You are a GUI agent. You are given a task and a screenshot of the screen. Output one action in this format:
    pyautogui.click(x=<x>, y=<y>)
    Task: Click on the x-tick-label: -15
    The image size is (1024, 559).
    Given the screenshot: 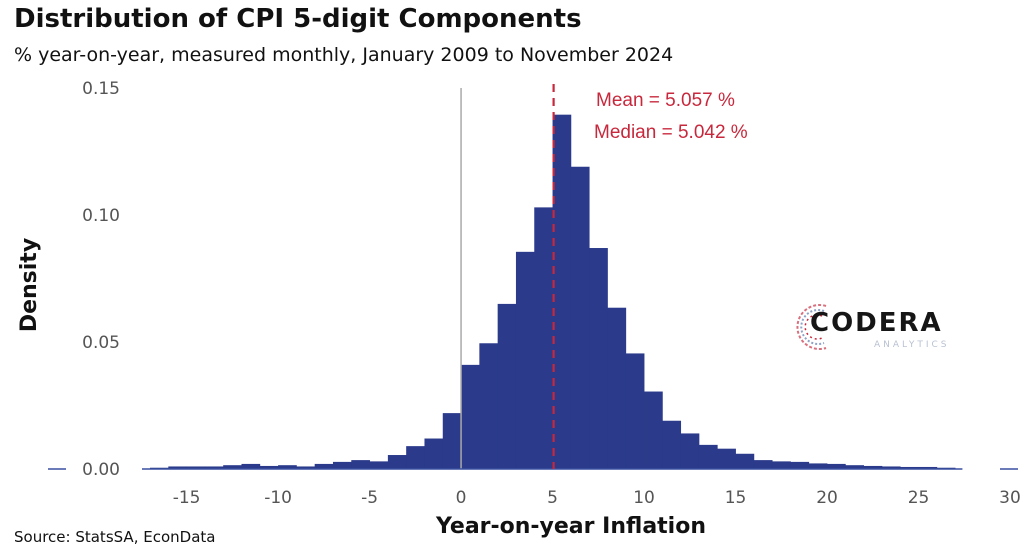 What is the action you would take?
    pyautogui.click(x=187, y=498)
    